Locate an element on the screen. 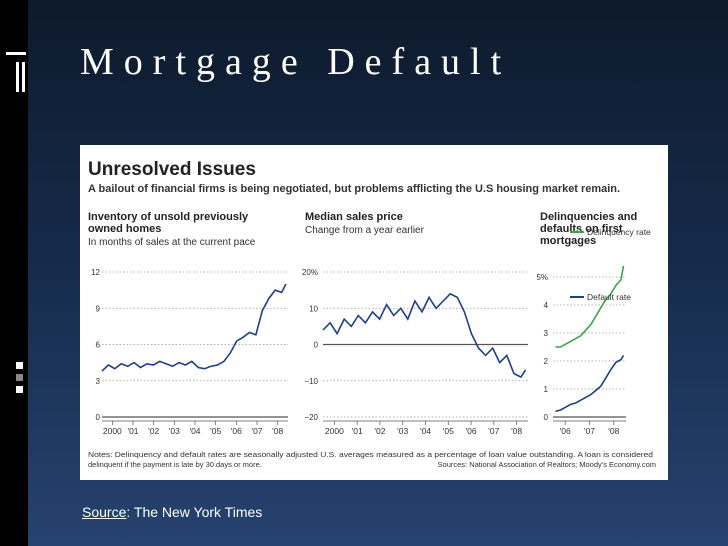  chart2-x-tick-label: '07 is located at coordinates (493, 431).